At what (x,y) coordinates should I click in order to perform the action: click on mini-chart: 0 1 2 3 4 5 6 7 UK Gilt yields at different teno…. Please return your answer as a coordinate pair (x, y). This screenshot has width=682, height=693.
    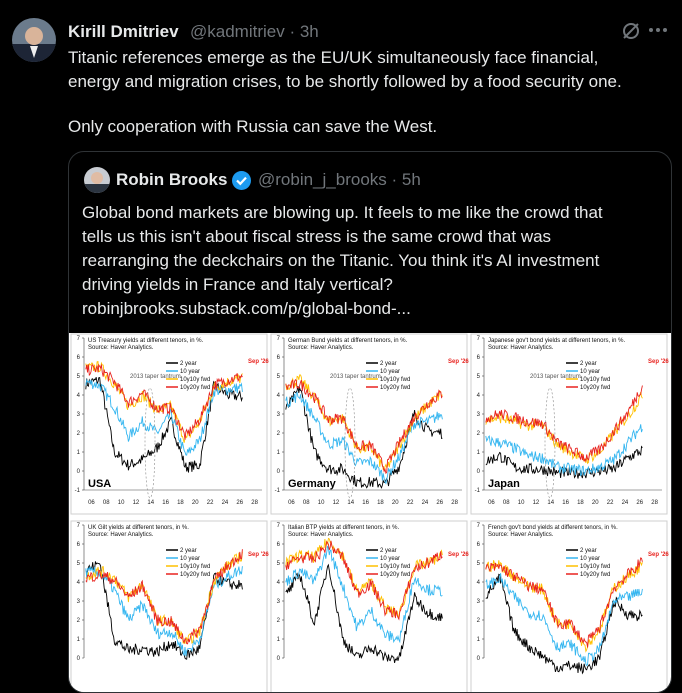
    Looking at the image, I should click on (169, 606).